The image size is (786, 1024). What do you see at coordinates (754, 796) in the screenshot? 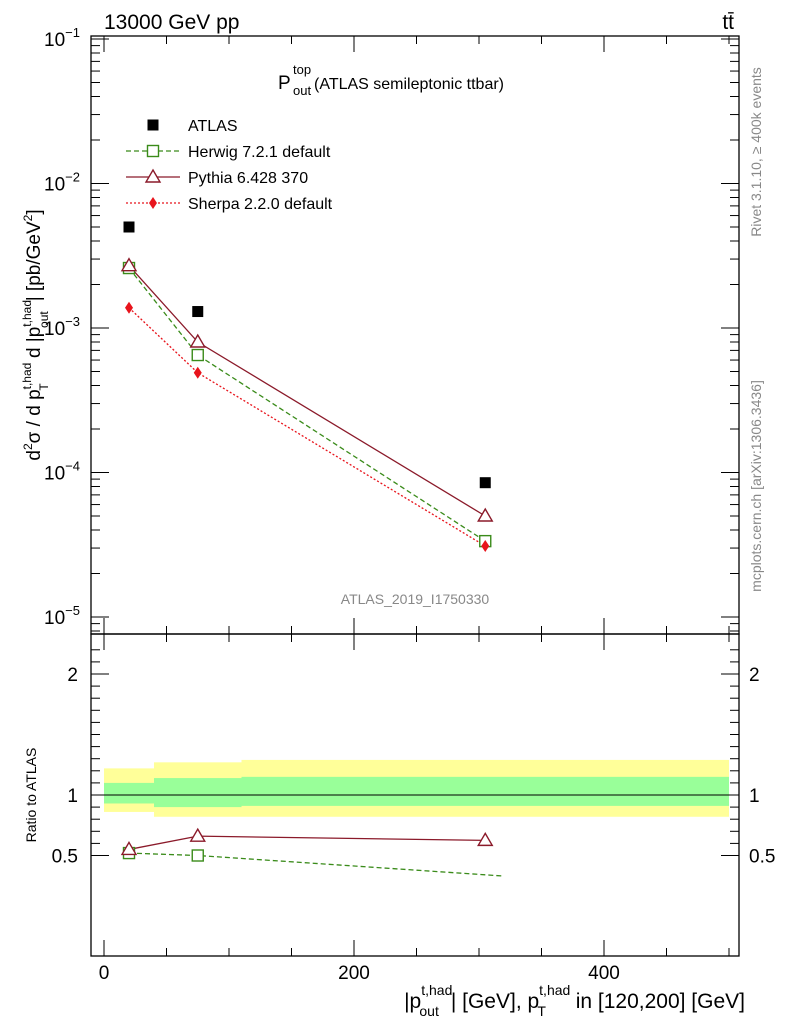
I see `ratio-y-tick-label-right: 1` at bounding box center [754, 796].